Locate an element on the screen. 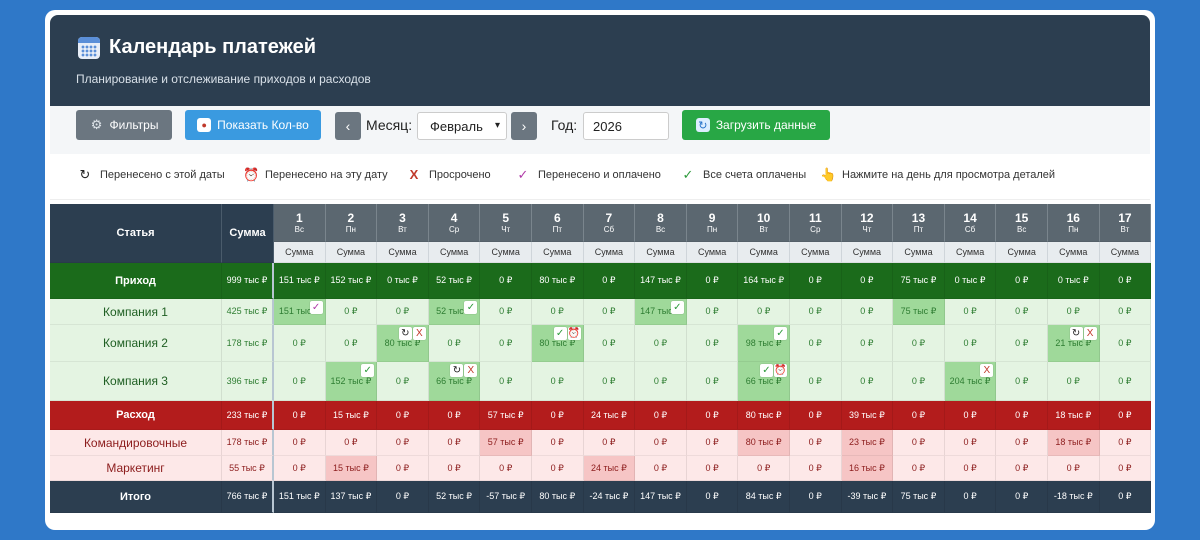 This screenshot has width=1200, height=540. day-cell: 39 тыс ₽ is located at coordinates (867, 415).